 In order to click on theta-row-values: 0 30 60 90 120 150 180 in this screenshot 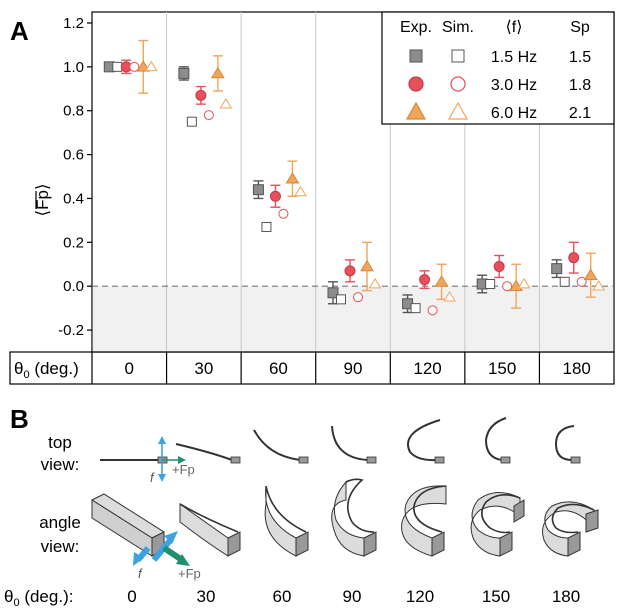, I will do `click(353, 596)`.